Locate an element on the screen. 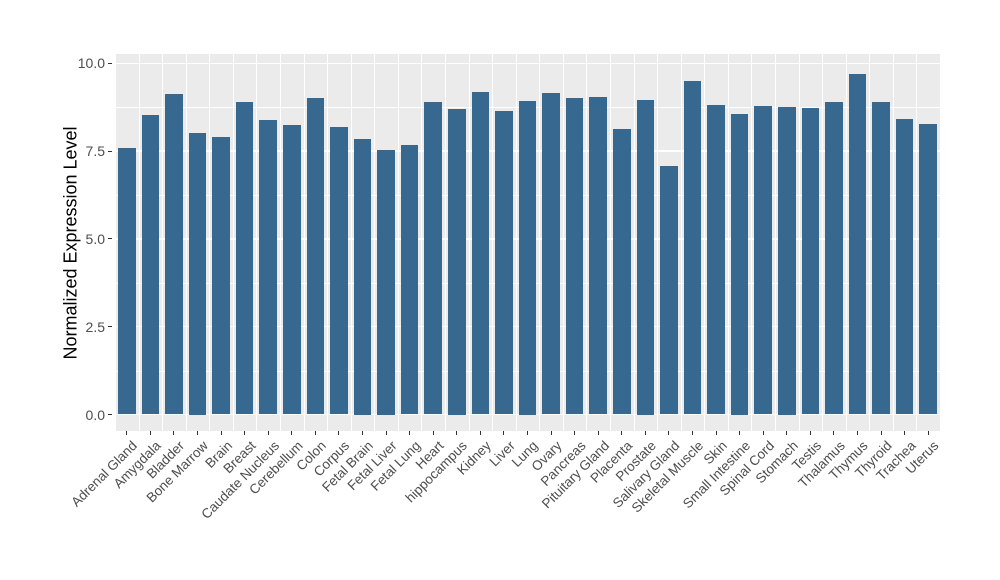  y-tick-label: 2.5 is located at coordinates (95, 326).